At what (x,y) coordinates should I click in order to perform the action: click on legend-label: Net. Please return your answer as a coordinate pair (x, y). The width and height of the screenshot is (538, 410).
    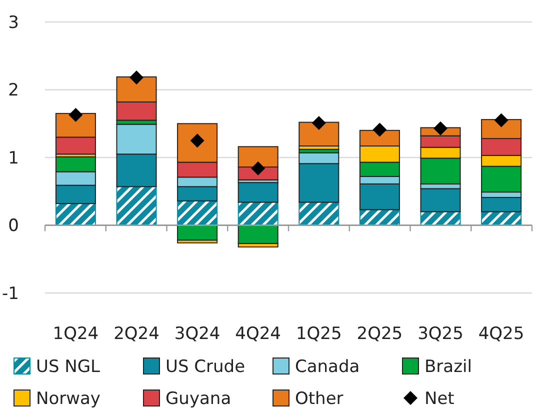
    Looking at the image, I should click on (439, 398).